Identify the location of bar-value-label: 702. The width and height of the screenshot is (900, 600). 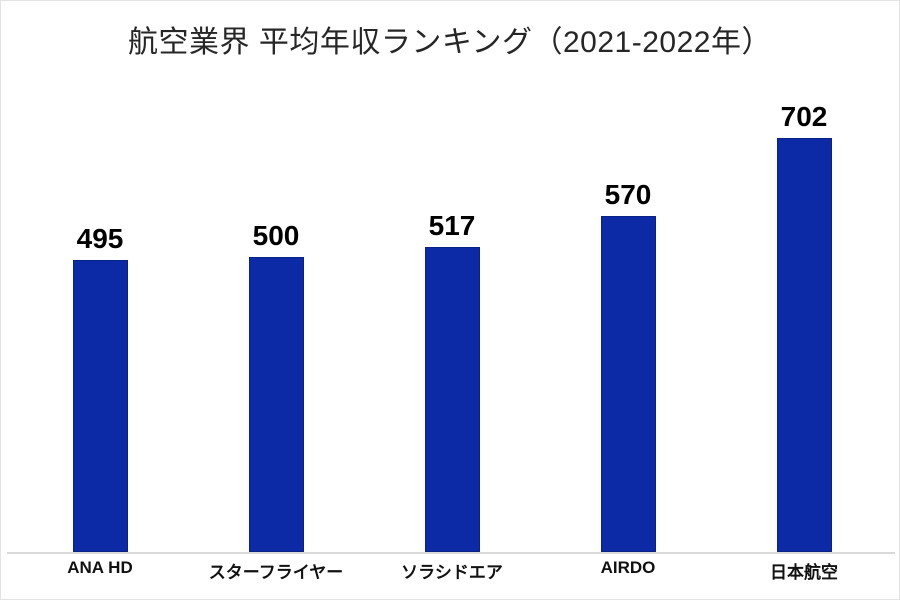
(804, 116).